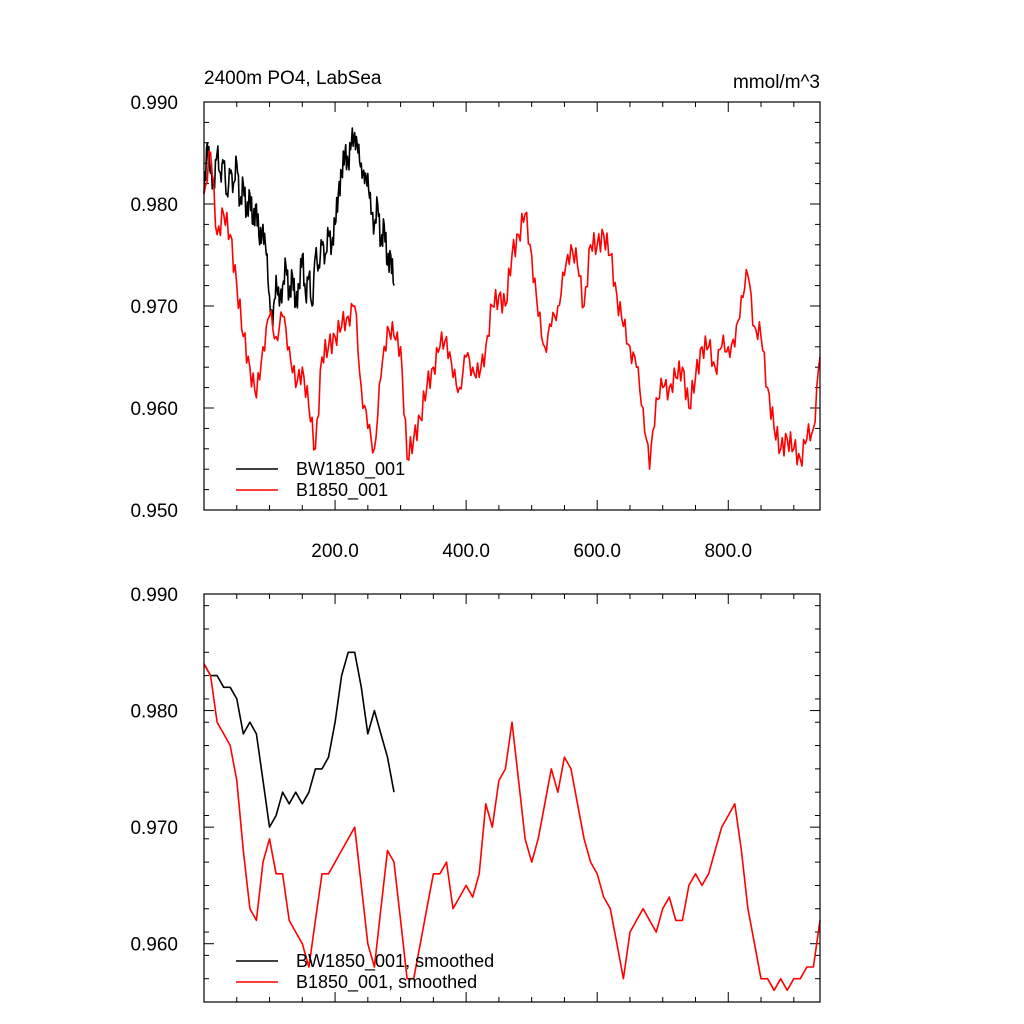 The height and width of the screenshot is (1024, 1024). I want to click on top-series-line-bw1850, so click(299, 227).